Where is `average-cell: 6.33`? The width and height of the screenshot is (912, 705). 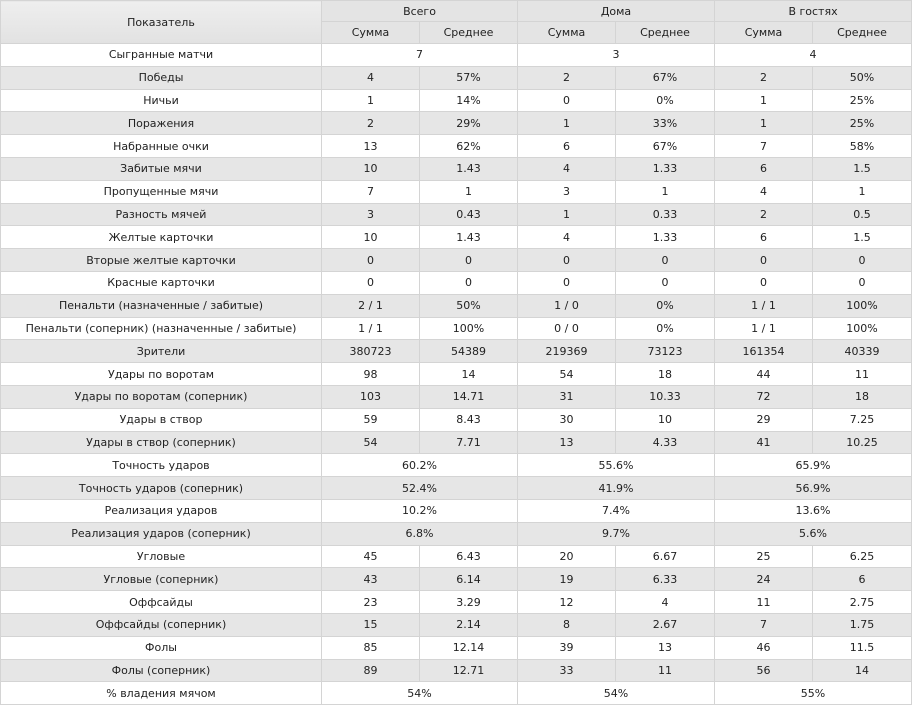 average-cell: 6.33 is located at coordinates (665, 579).